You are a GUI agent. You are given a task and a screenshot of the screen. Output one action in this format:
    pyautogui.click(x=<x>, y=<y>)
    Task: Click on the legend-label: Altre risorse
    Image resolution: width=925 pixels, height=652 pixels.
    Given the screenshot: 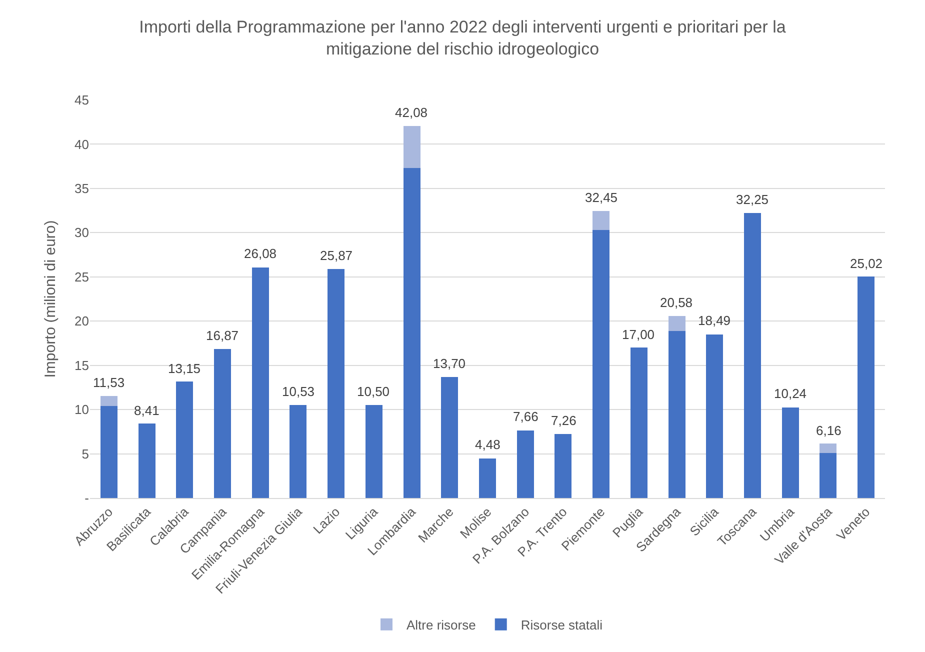 What is the action you would take?
    pyautogui.click(x=441, y=624)
    